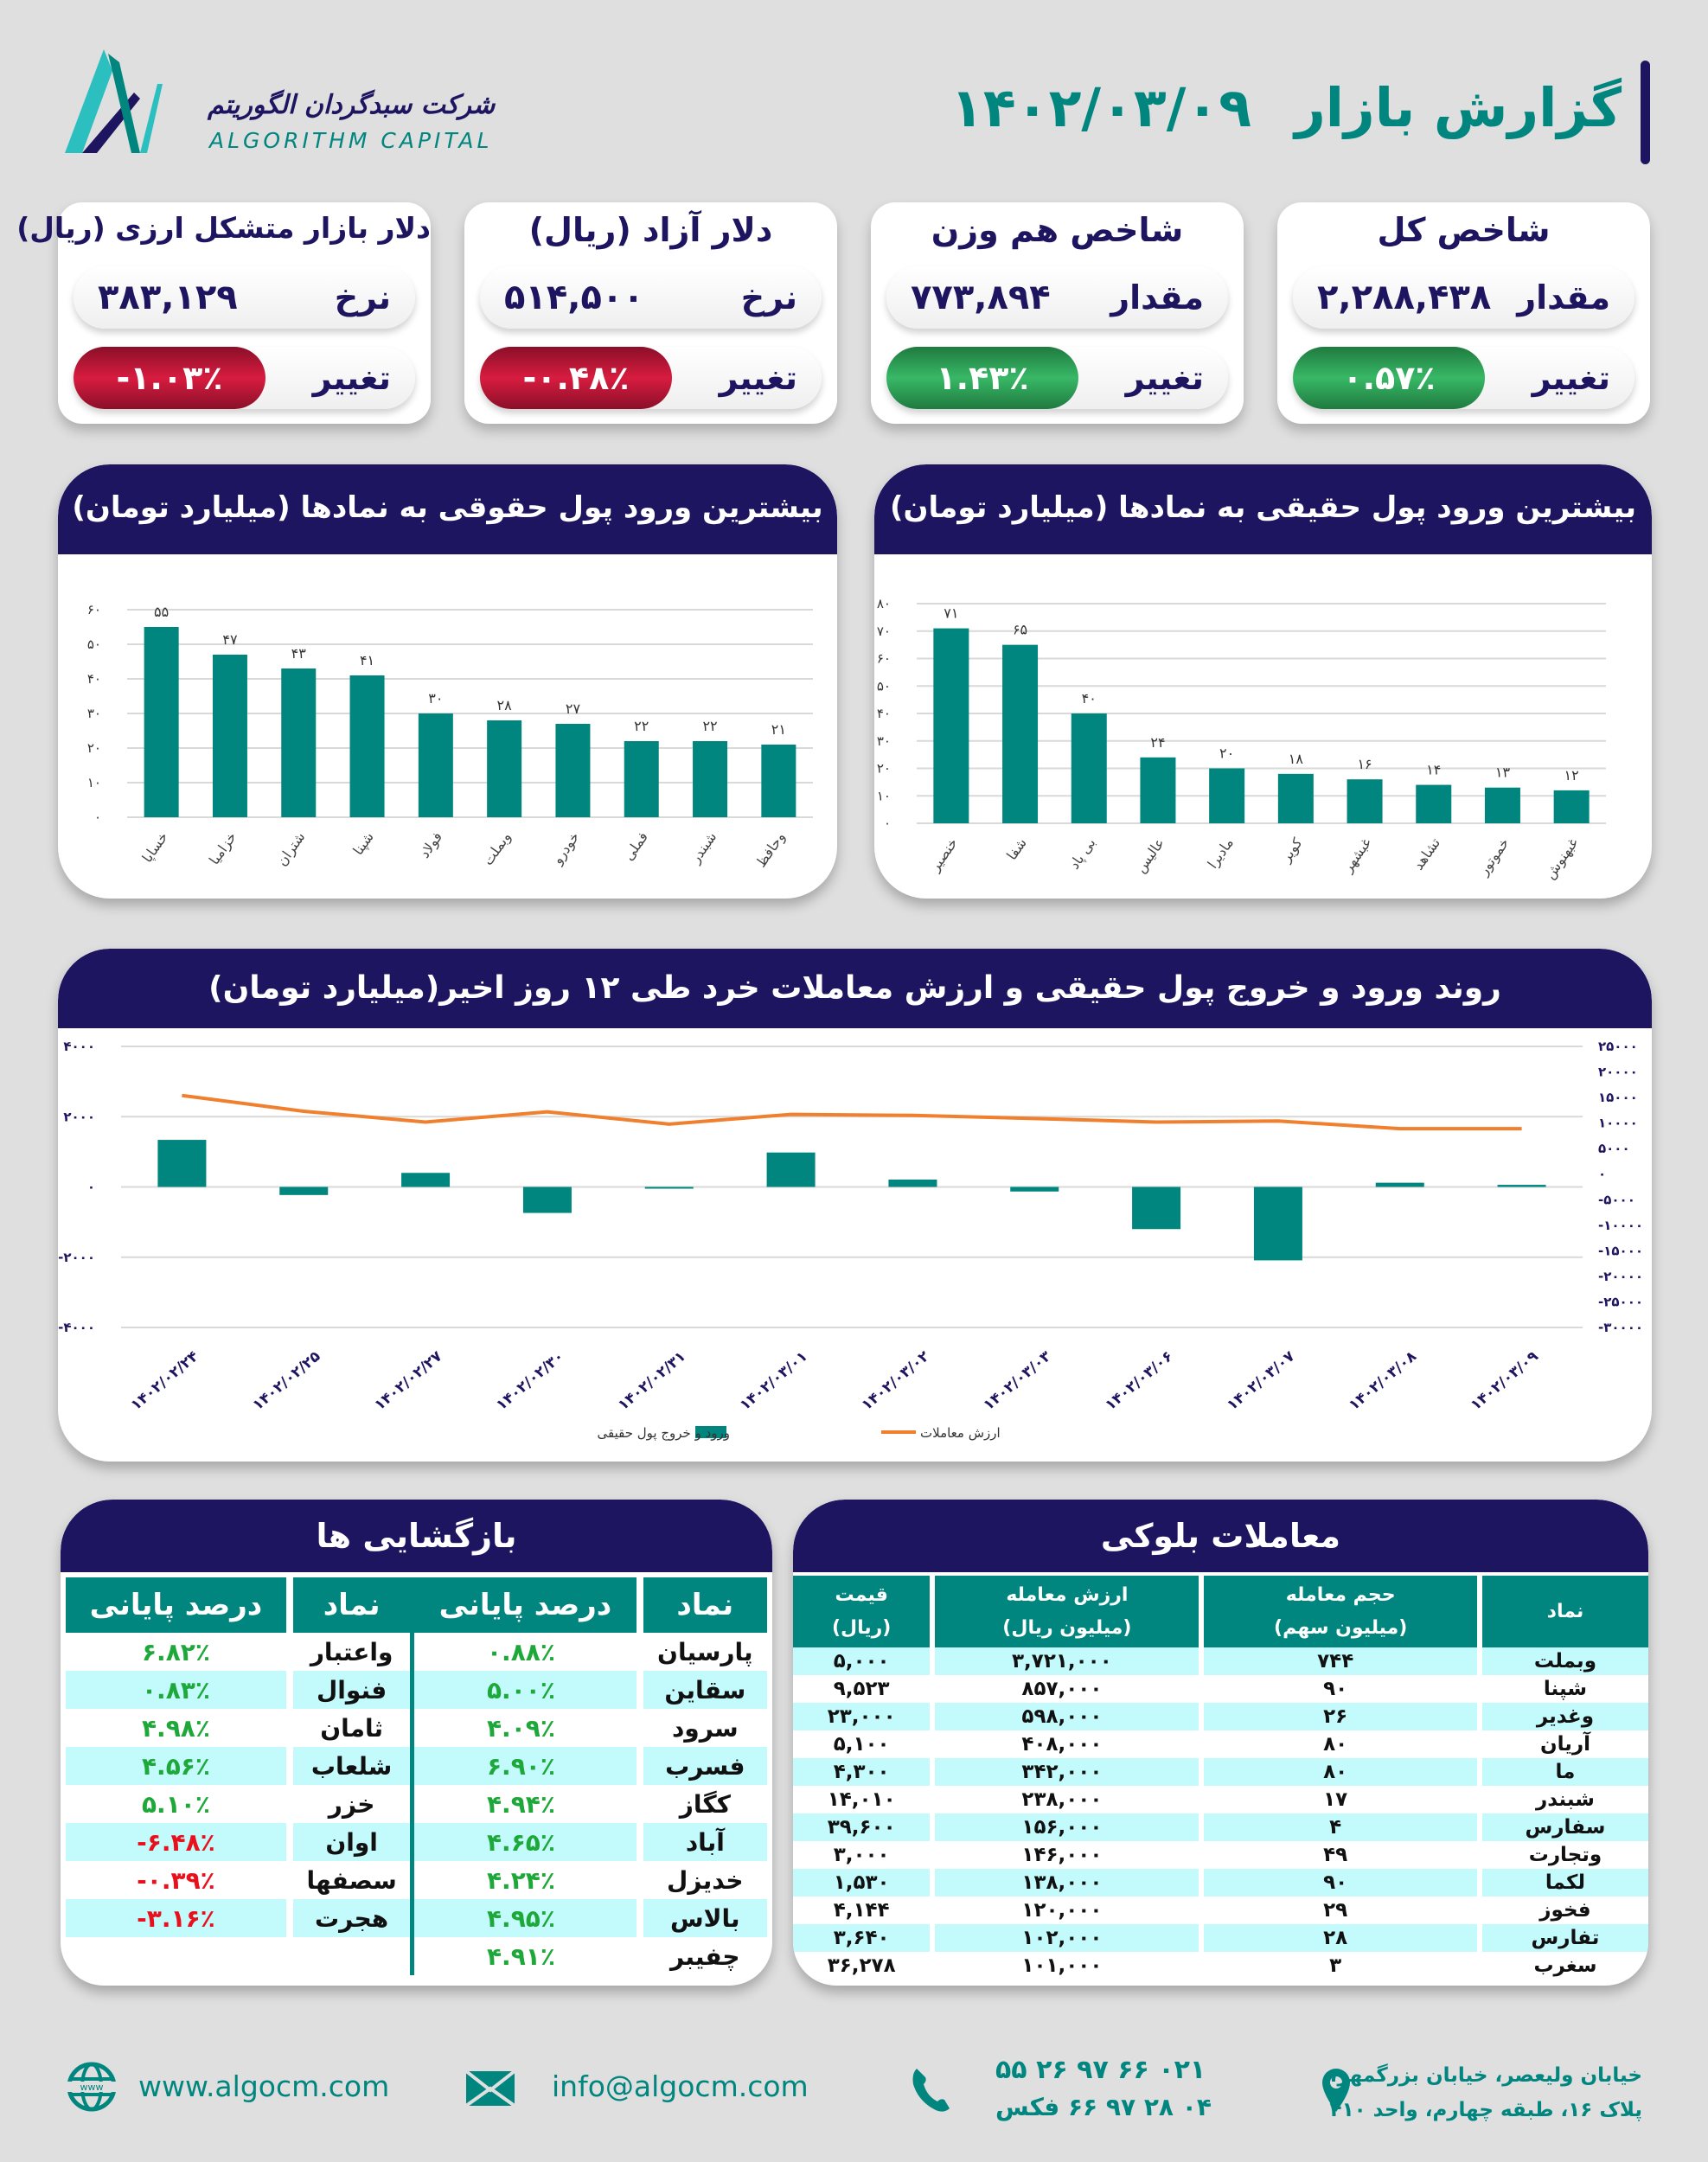 This screenshot has width=1708, height=2162. What do you see at coordinates (1494, 857) in the screenshot?
I see `x-tick-label: خموتور` at bounding box center [1494, 857].